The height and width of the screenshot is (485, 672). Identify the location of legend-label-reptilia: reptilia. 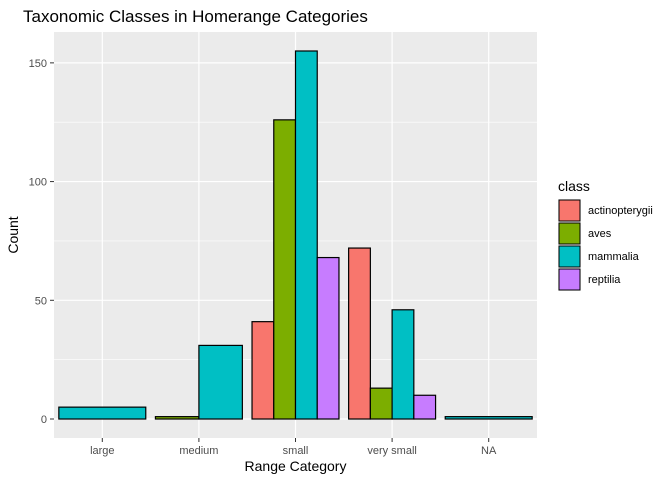
(604, 280).